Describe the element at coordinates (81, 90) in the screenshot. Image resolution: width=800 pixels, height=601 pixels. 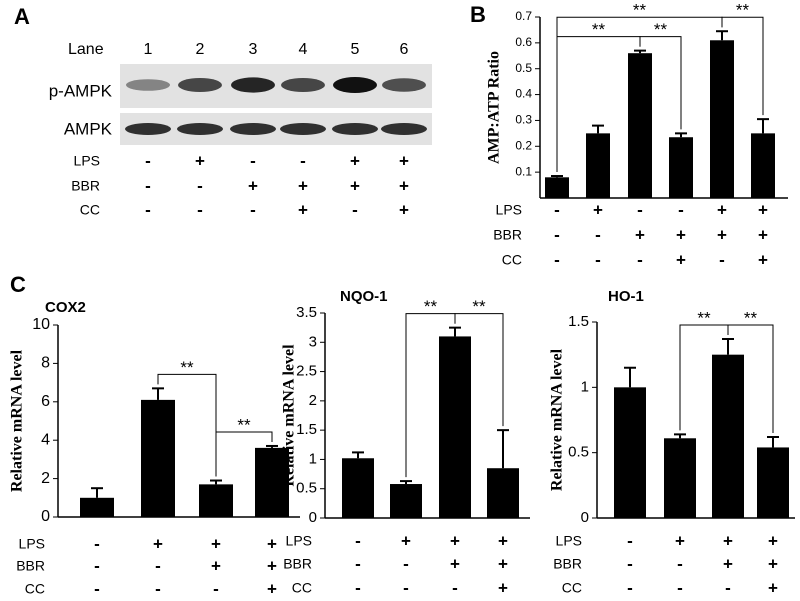
I see `blot-row-label: p-AMPK` at that location.